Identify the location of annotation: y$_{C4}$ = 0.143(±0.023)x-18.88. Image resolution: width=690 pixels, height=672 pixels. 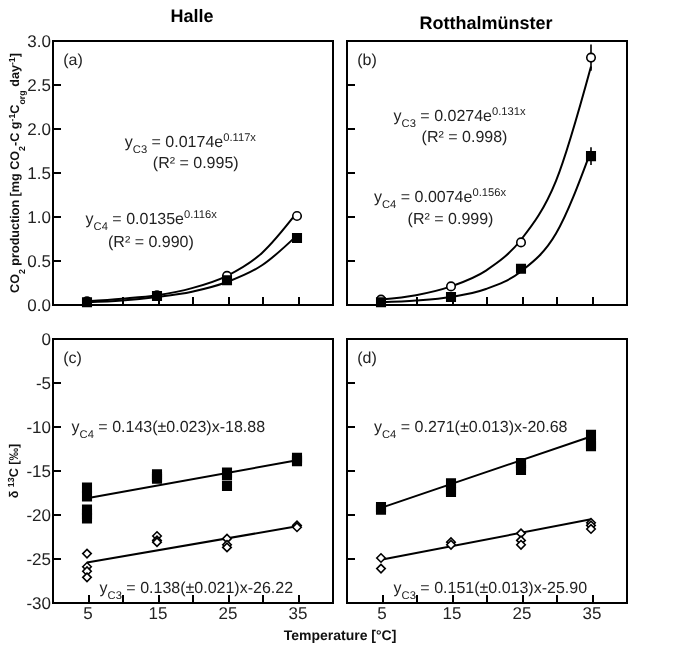
(169, 429).